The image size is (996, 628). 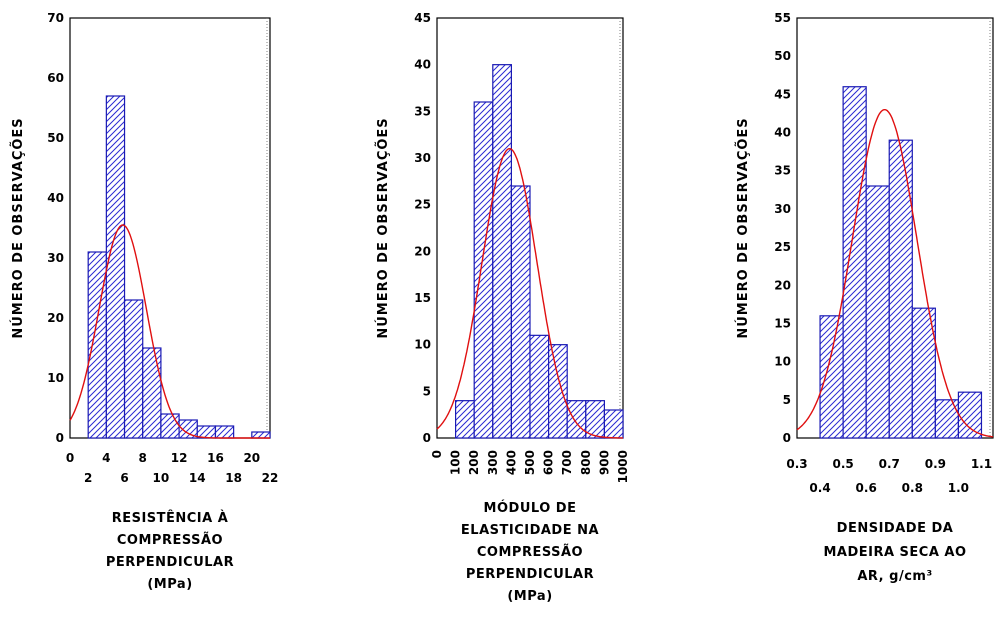 I want to click on x-tick-label: 1.1, so click(x=981, y=464).